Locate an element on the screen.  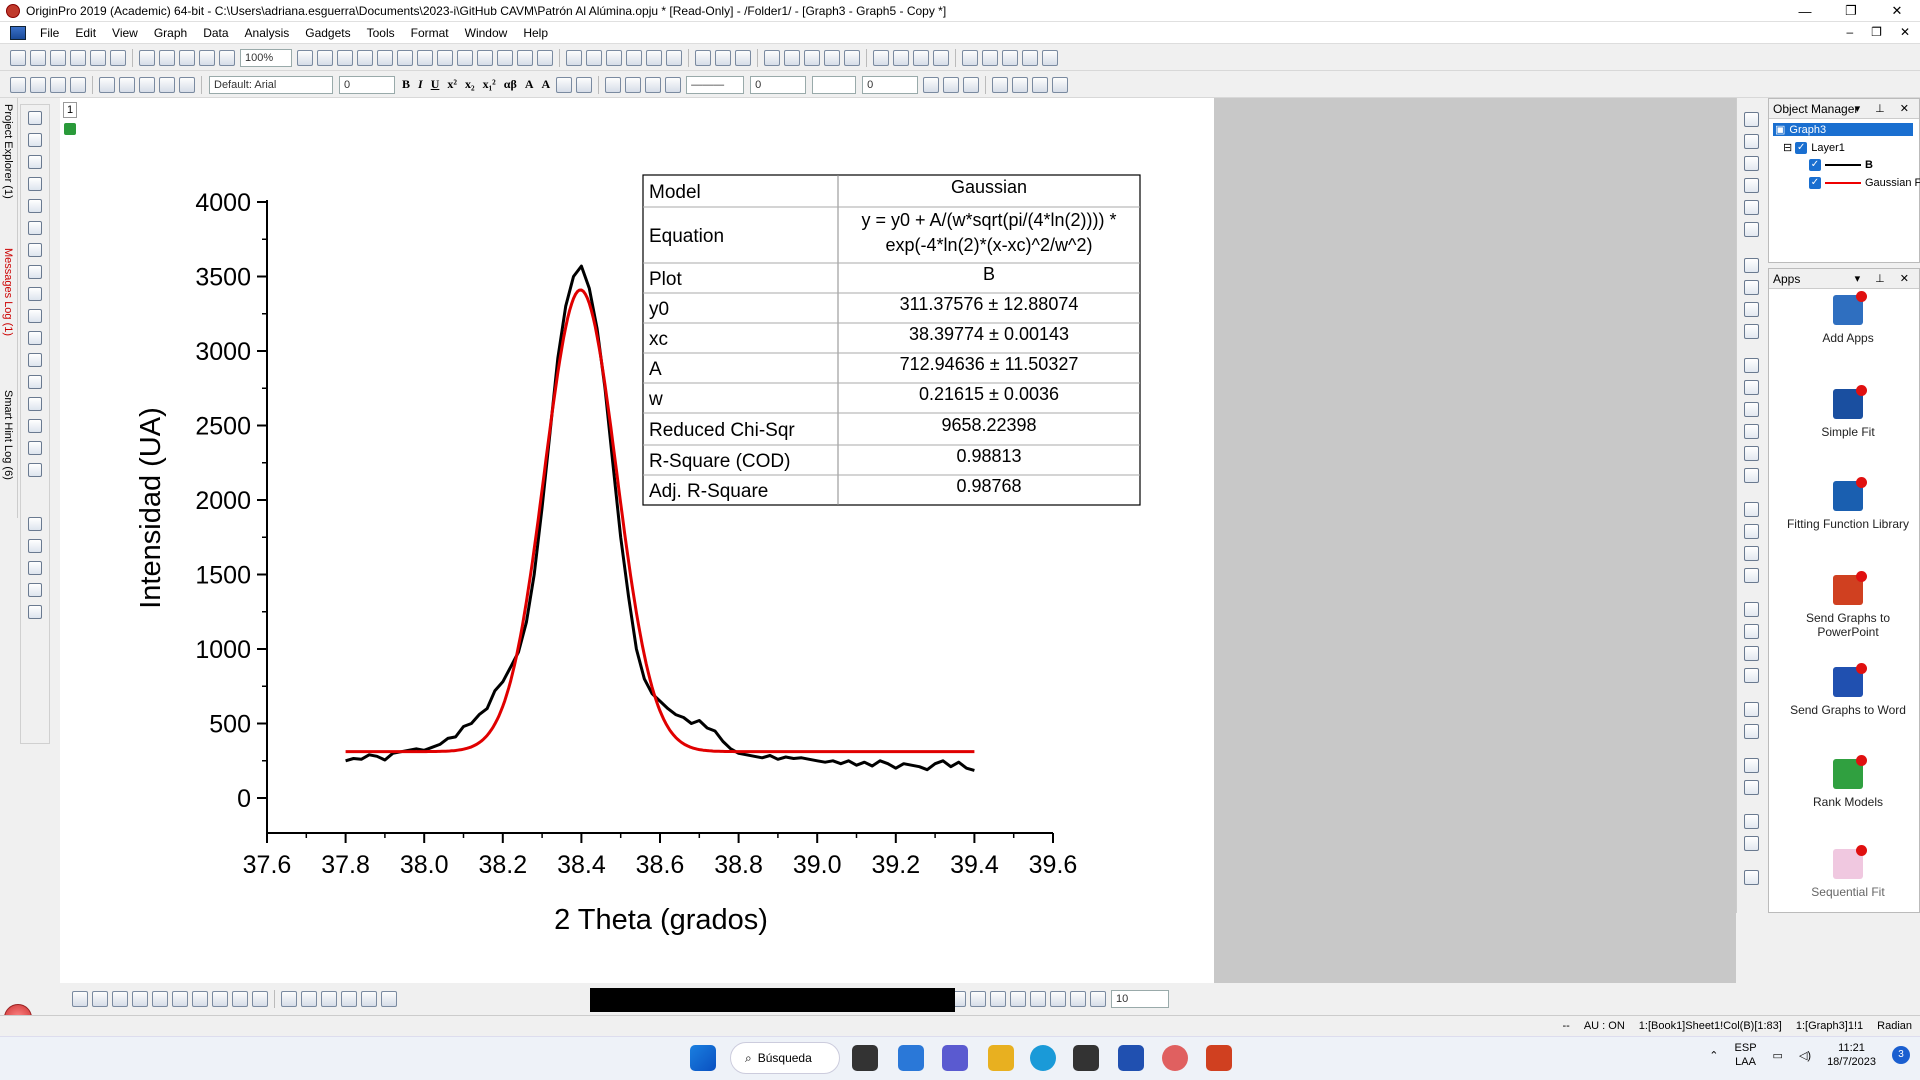
app-send-powerpoint: Send Graphs to PowerPoint is located at coordinates (1848, 605).